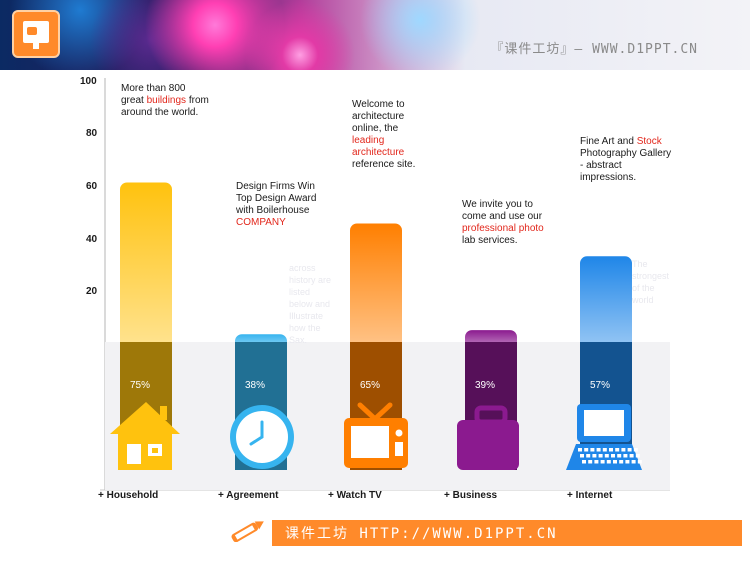 Image resolution: width=750 pixels, height=565 pixels. What do you see at coordinates (92, 186) in the screenshot?
I see `y-tick-label: 60` at bounding box center [92, 186].